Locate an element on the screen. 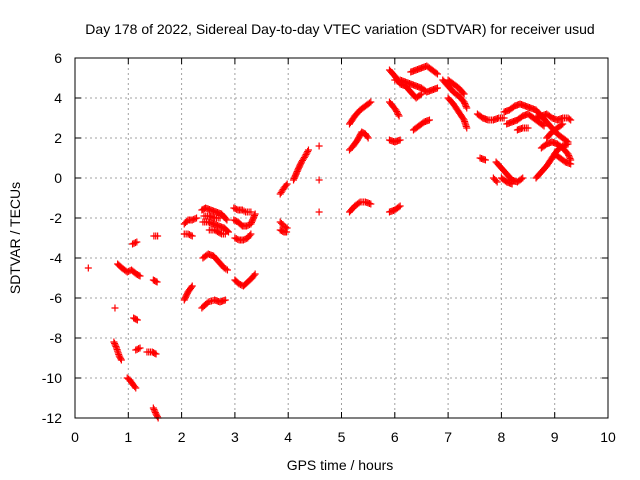  x-tick-label: 6 is located at coordinates (395, 437).